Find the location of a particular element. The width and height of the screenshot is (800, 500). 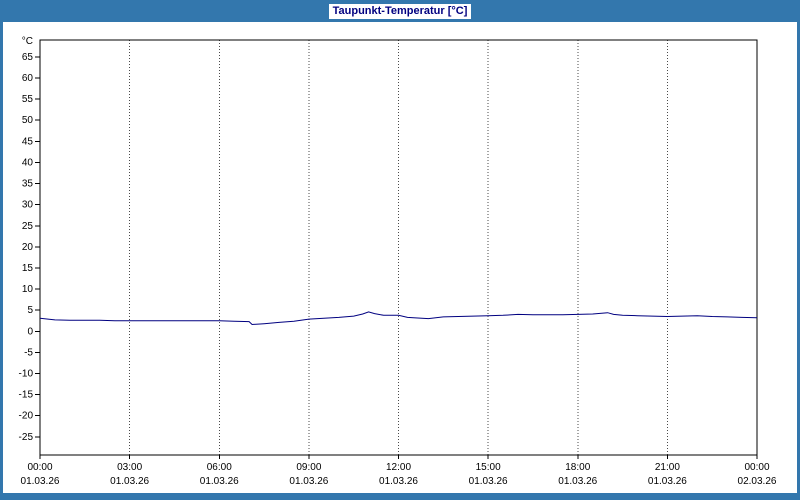

y-tick-label: 55 is located at coordinates (28, 99).